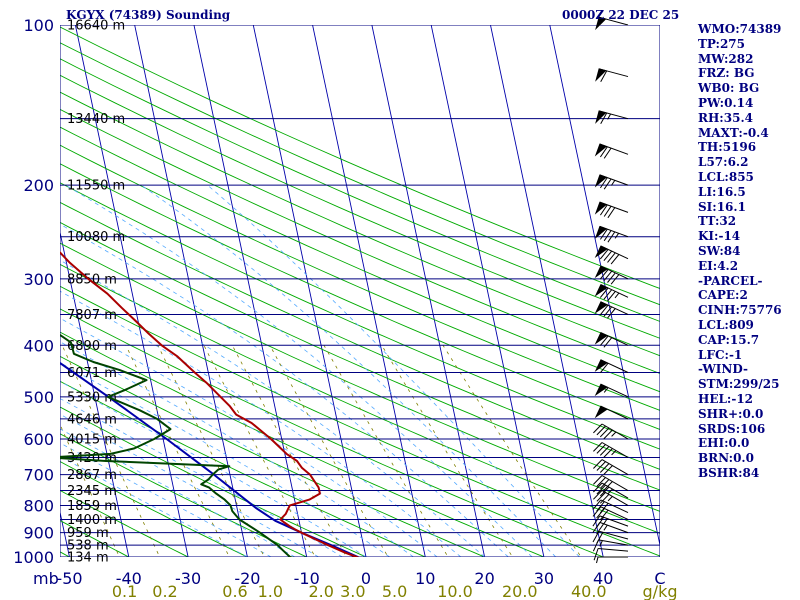 This screenshot has height=600, width=800. I want to click on temperature-tick-label: -40, so click(129, 578).